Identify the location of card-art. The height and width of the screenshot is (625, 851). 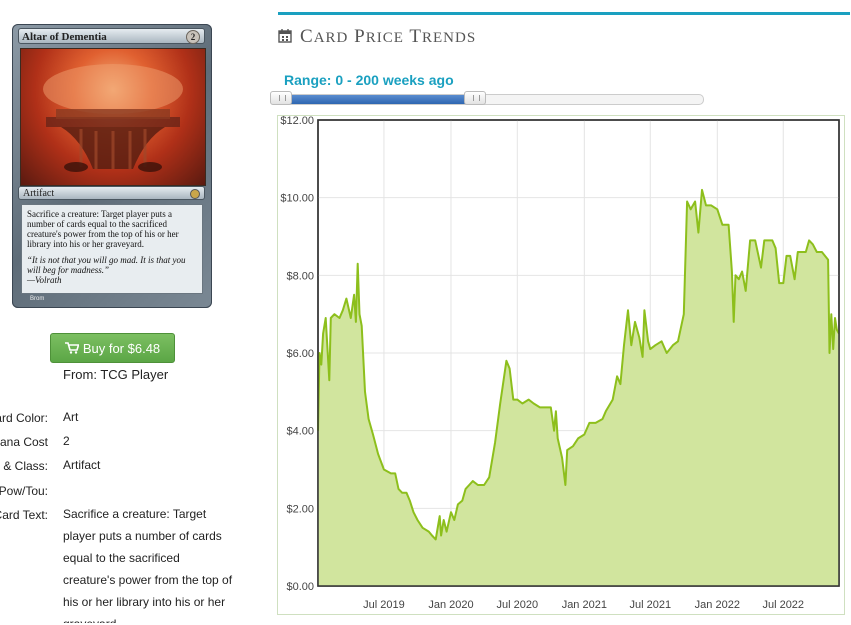
(113, 117).